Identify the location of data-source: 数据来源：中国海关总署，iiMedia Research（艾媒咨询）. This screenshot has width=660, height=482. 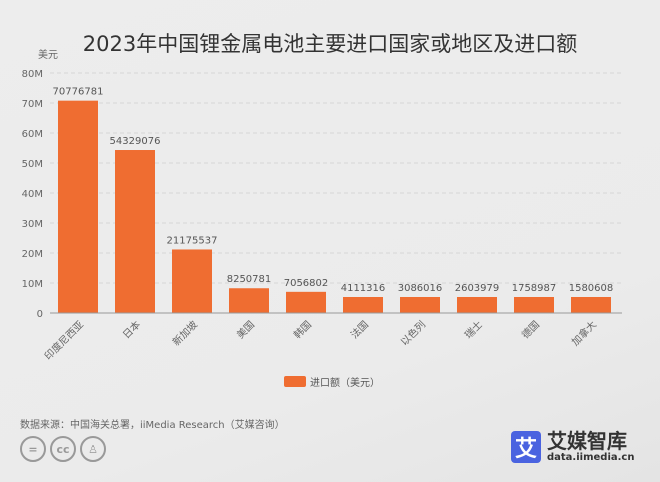
(152, 425).